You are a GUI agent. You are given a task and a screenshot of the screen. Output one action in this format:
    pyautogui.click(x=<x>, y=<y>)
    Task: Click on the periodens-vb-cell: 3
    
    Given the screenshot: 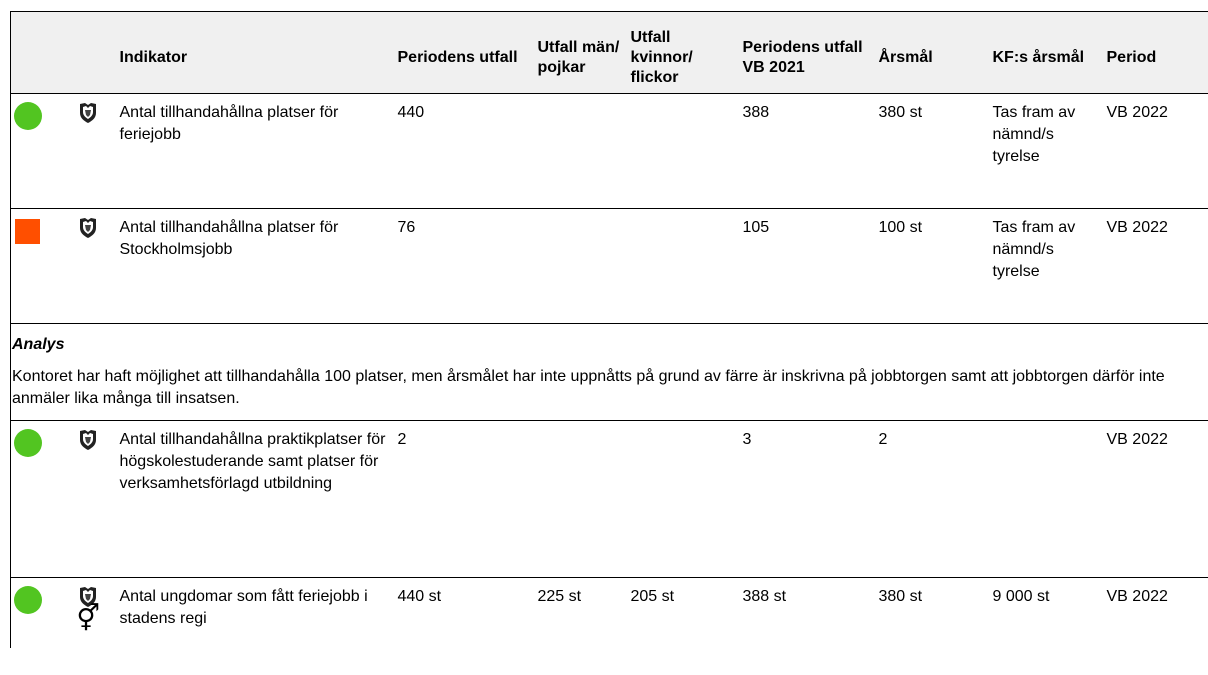 What is the action you would take?
    pyautogui.click(x=806, y=499)
    